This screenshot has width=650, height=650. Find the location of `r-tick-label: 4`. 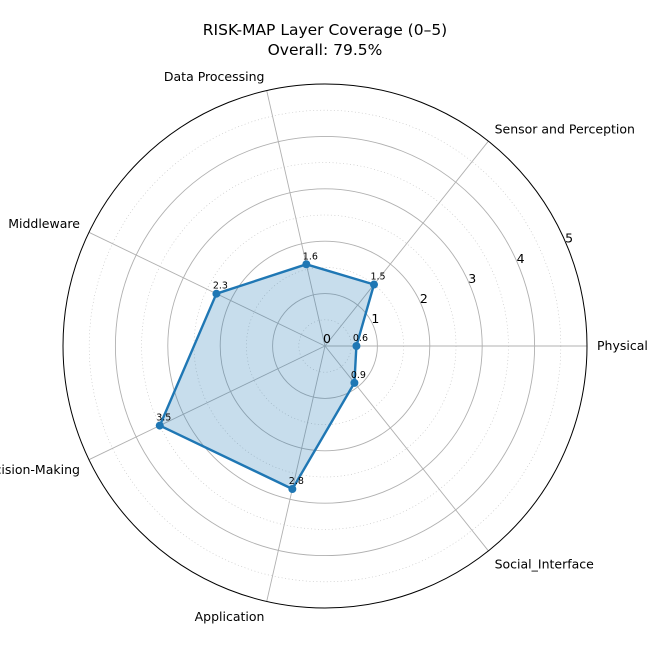

r-tick-label: 4 is located at coordinates (521, 258).